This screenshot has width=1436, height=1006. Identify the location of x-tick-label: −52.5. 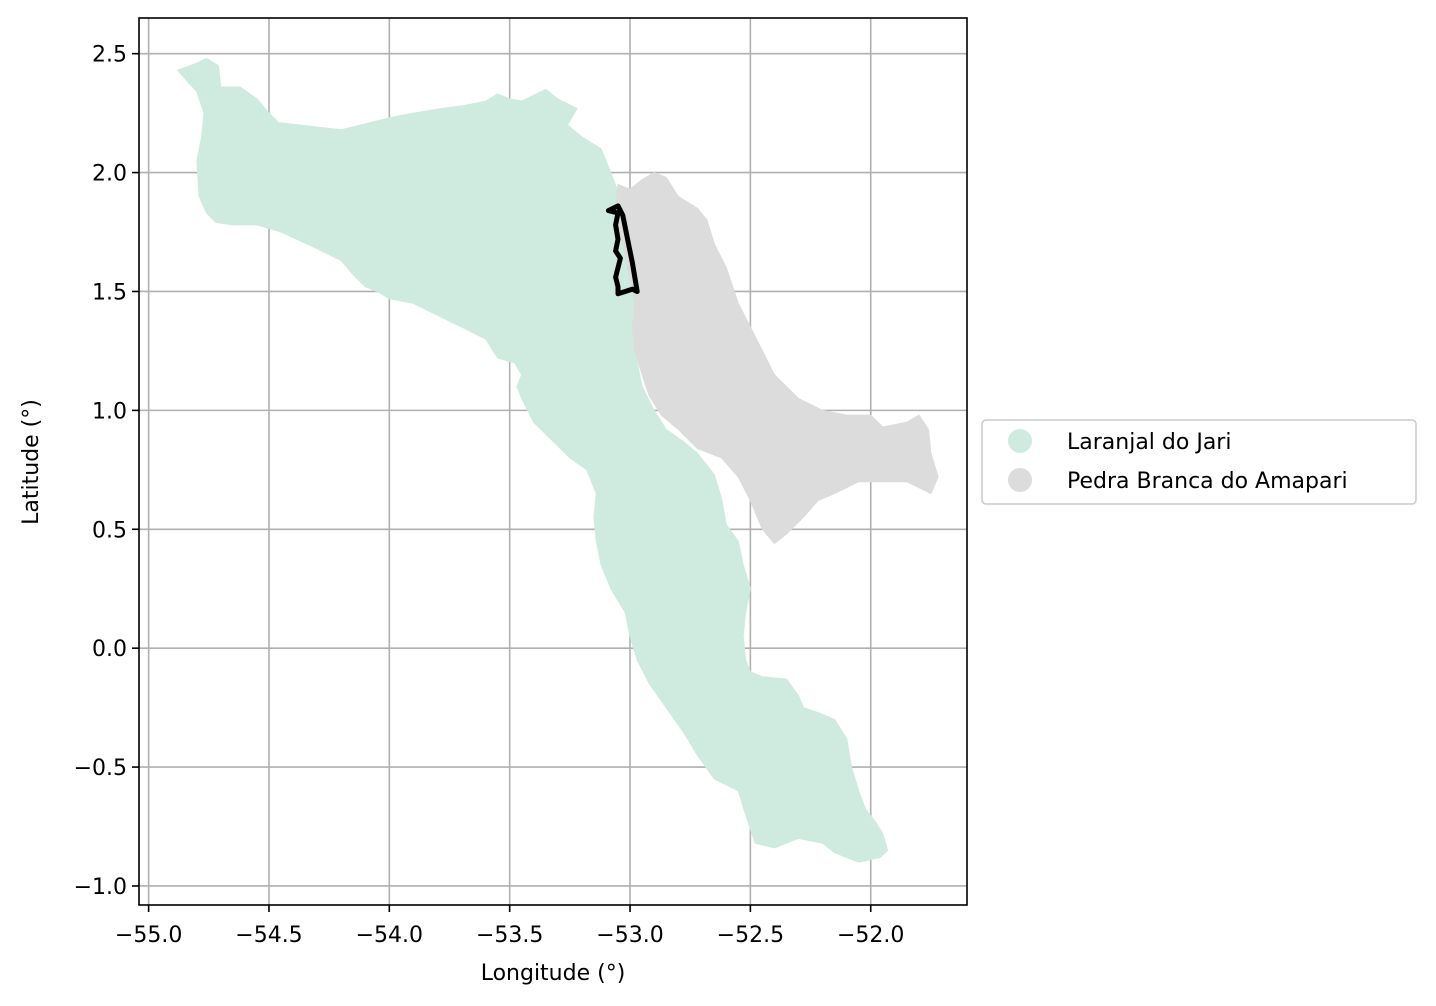
(750, 935).